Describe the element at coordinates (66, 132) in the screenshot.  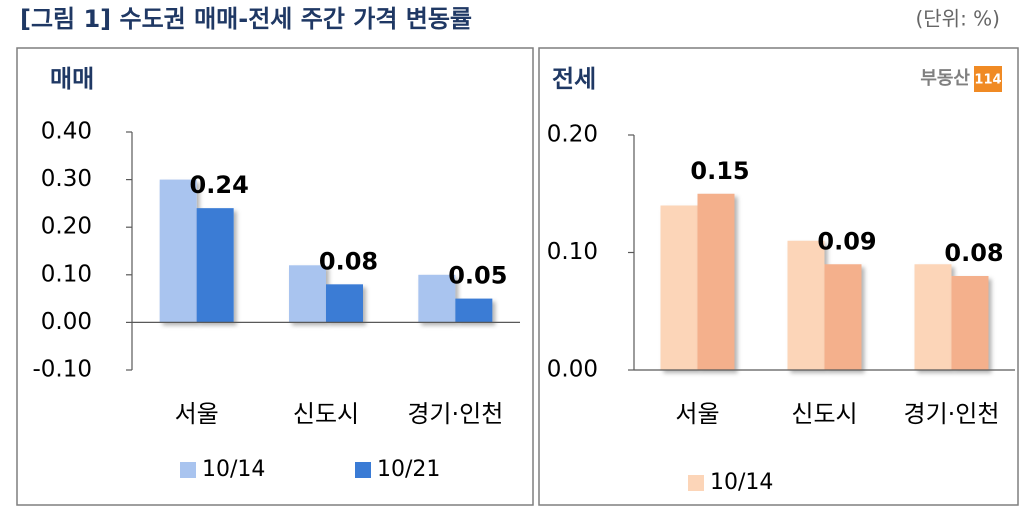
I see `y-tick-label: 0.40` at that location.